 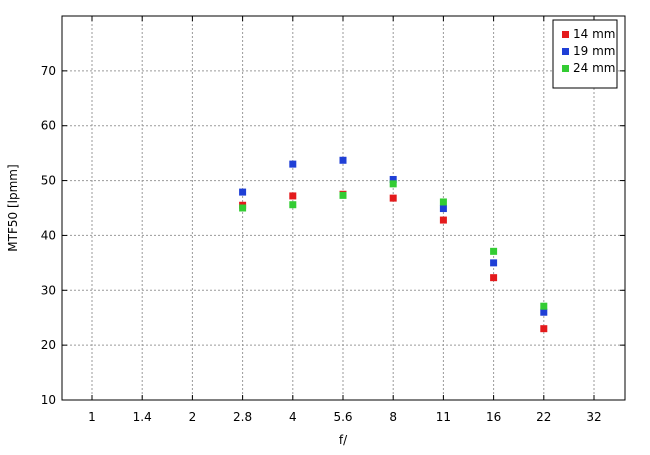 I want to click on x-tick-label: 2.8, so click(x=242, y=417).